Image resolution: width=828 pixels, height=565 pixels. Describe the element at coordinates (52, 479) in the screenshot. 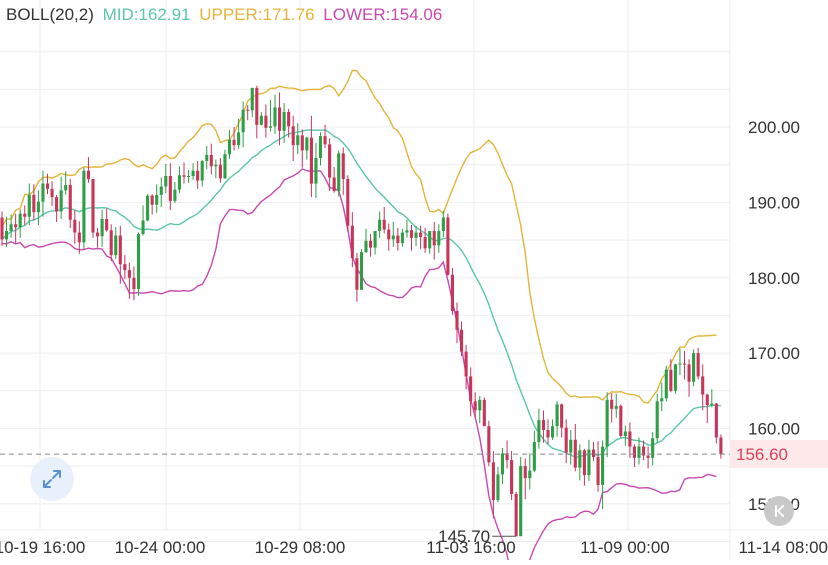

I see `expand-button` at that location.